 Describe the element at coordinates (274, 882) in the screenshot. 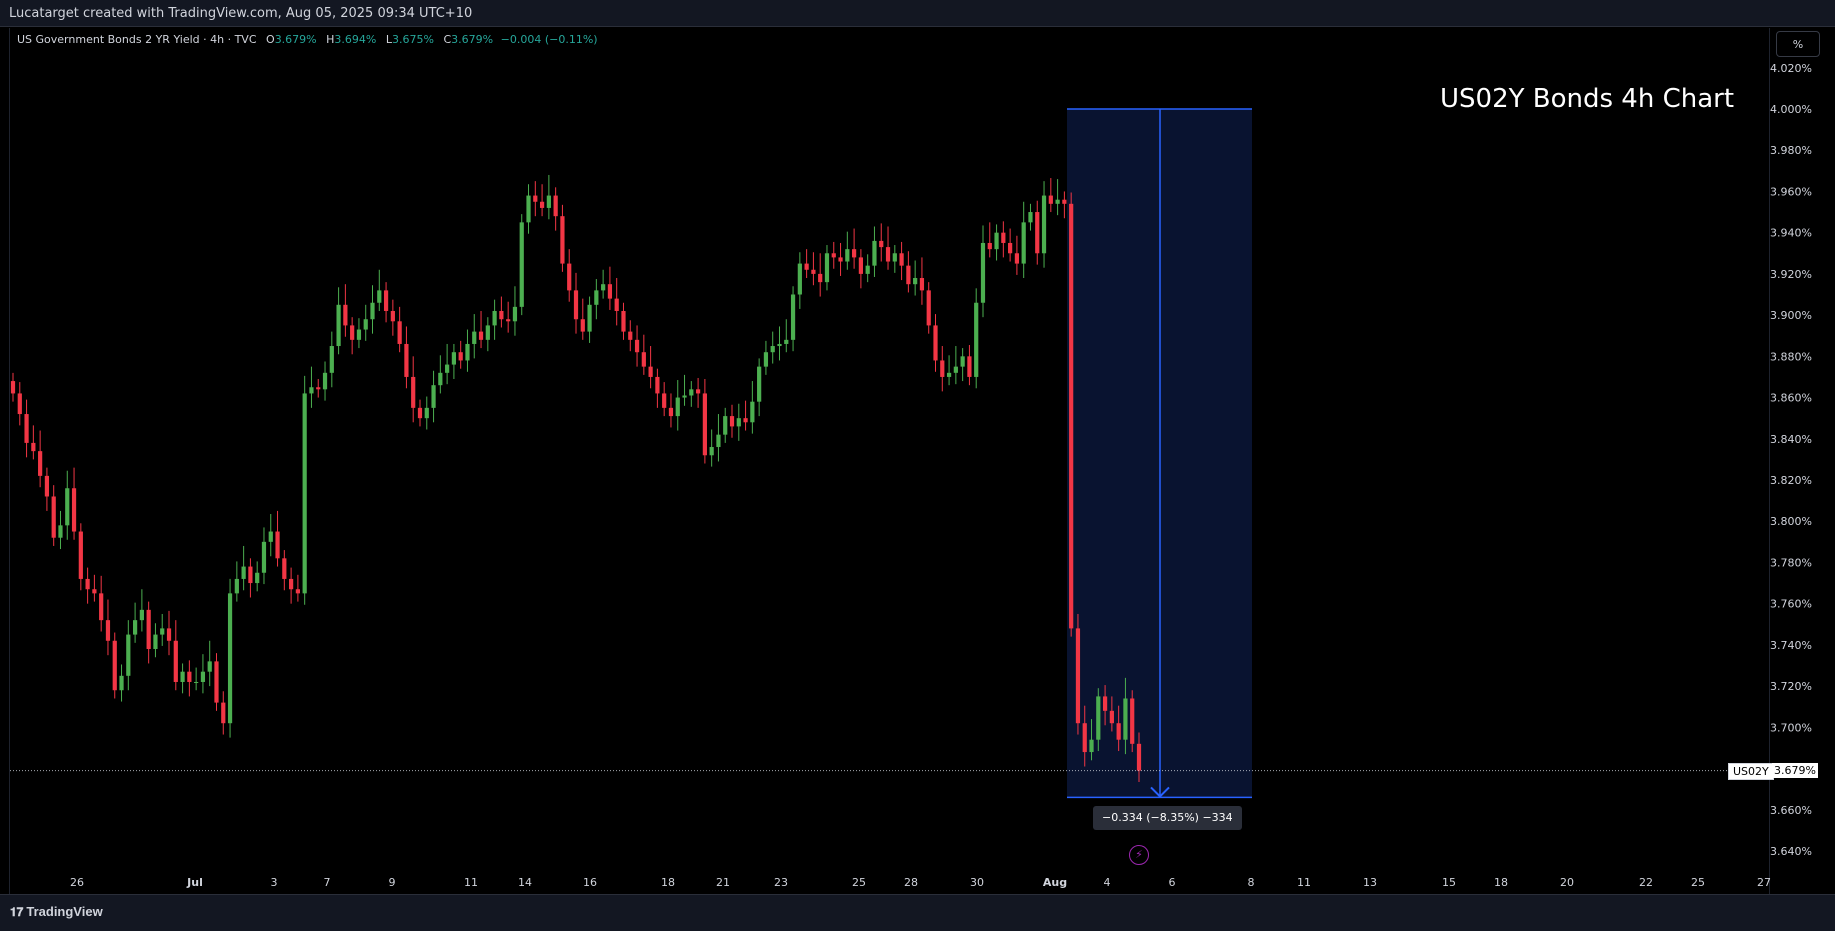

I see `x-tick-label: 3` at that location.